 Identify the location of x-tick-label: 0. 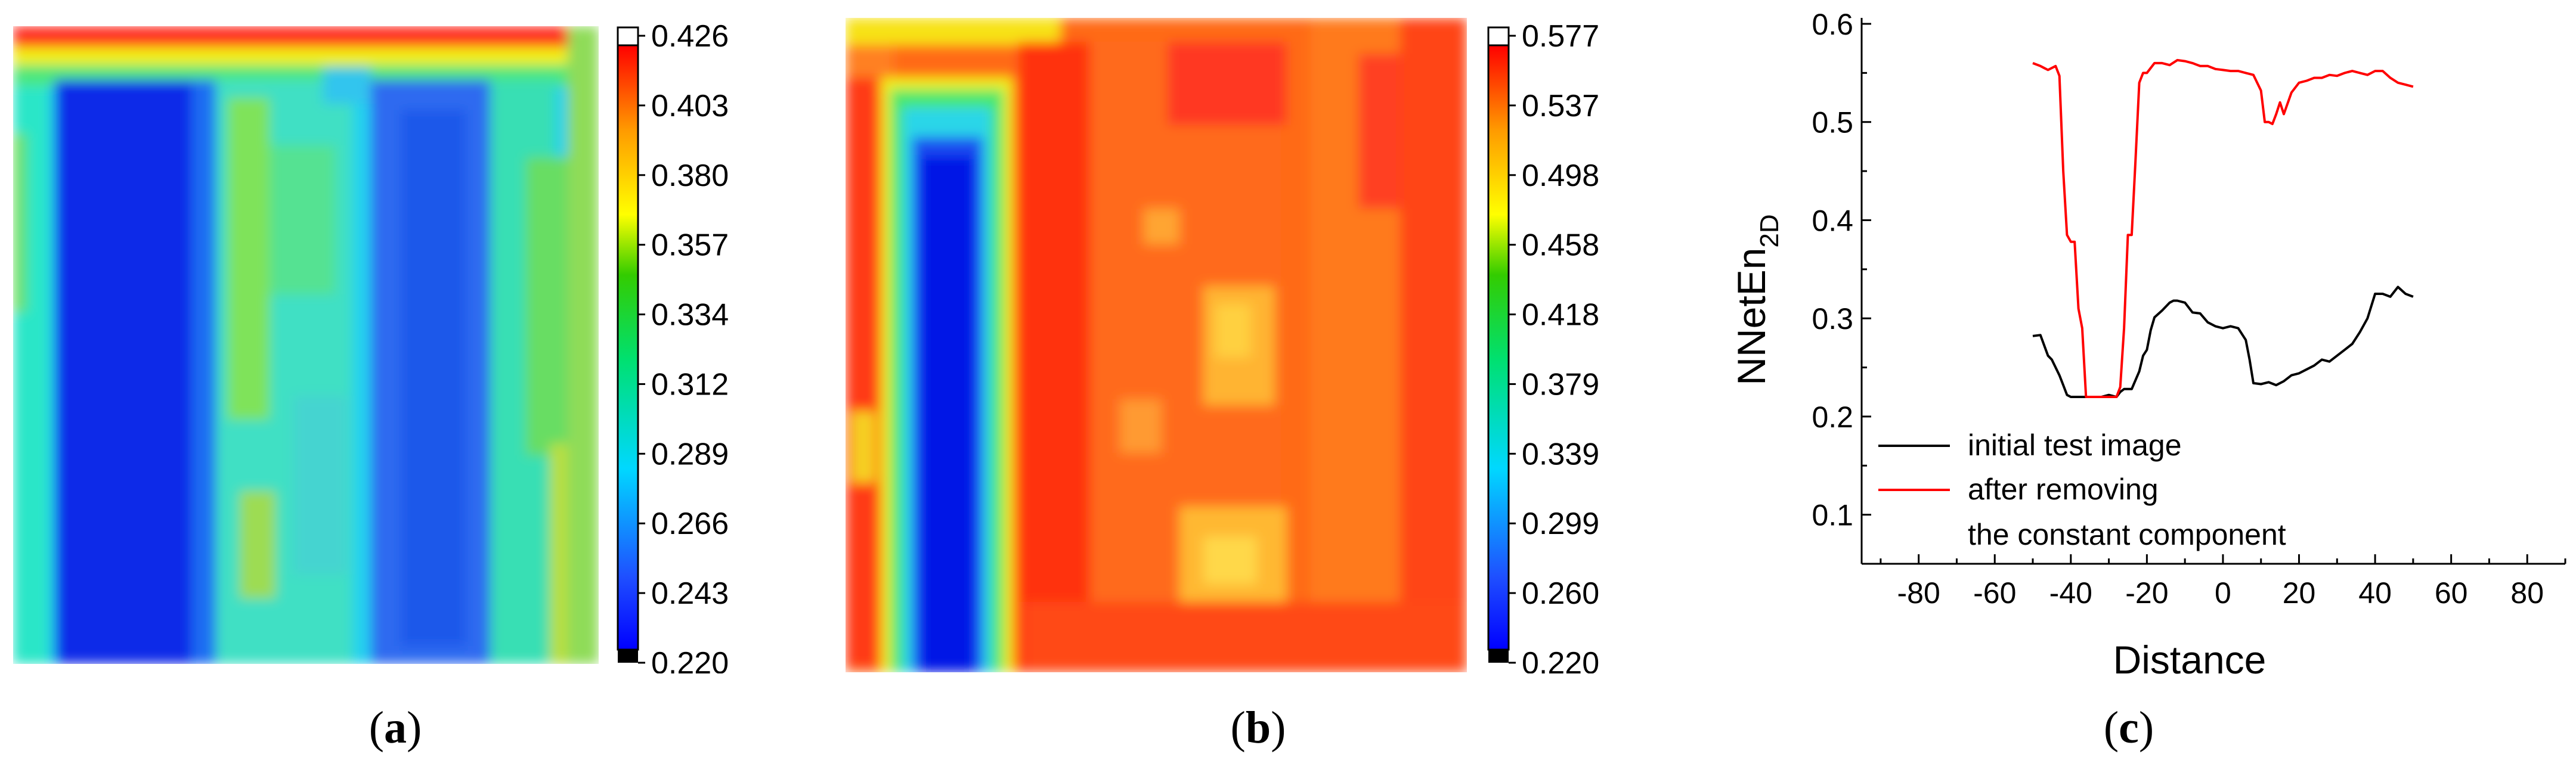
(2223, 593).